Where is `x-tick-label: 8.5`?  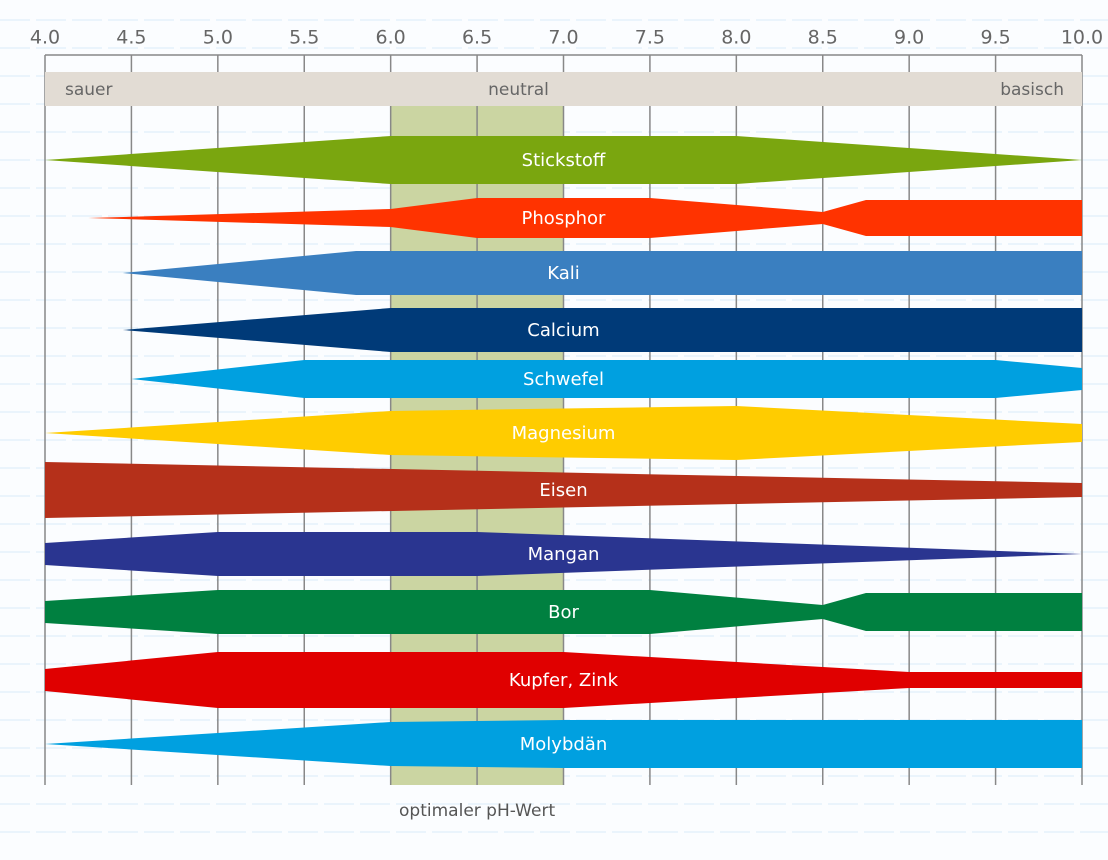 x-tick-label: 8.5 is located at coordinates (823, 38).